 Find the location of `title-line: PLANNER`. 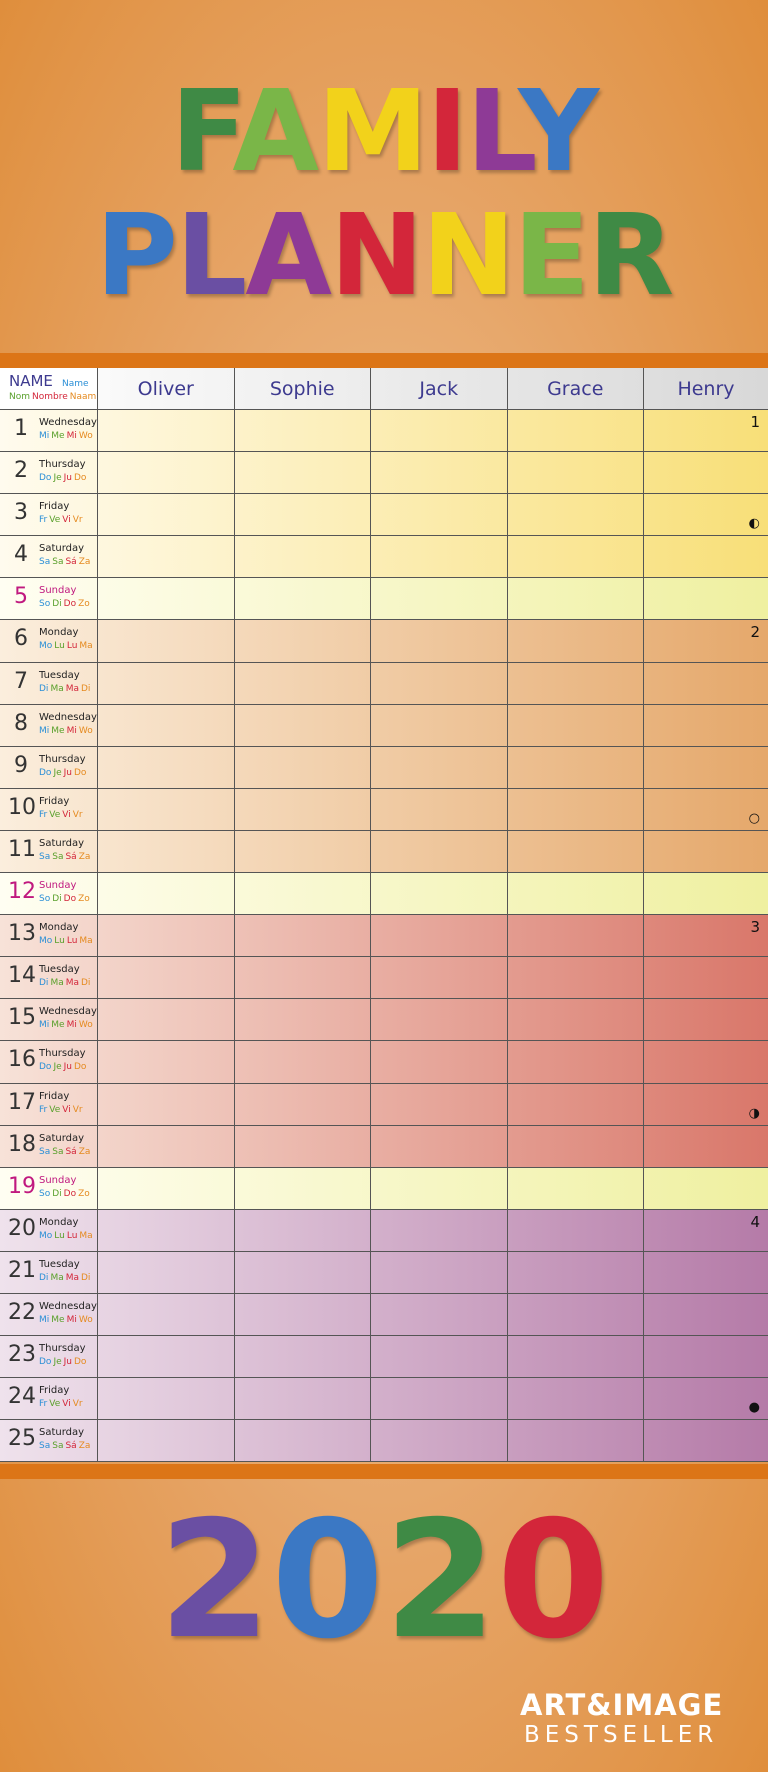

title-line: PLANNER is located at coordinates (384, 256).